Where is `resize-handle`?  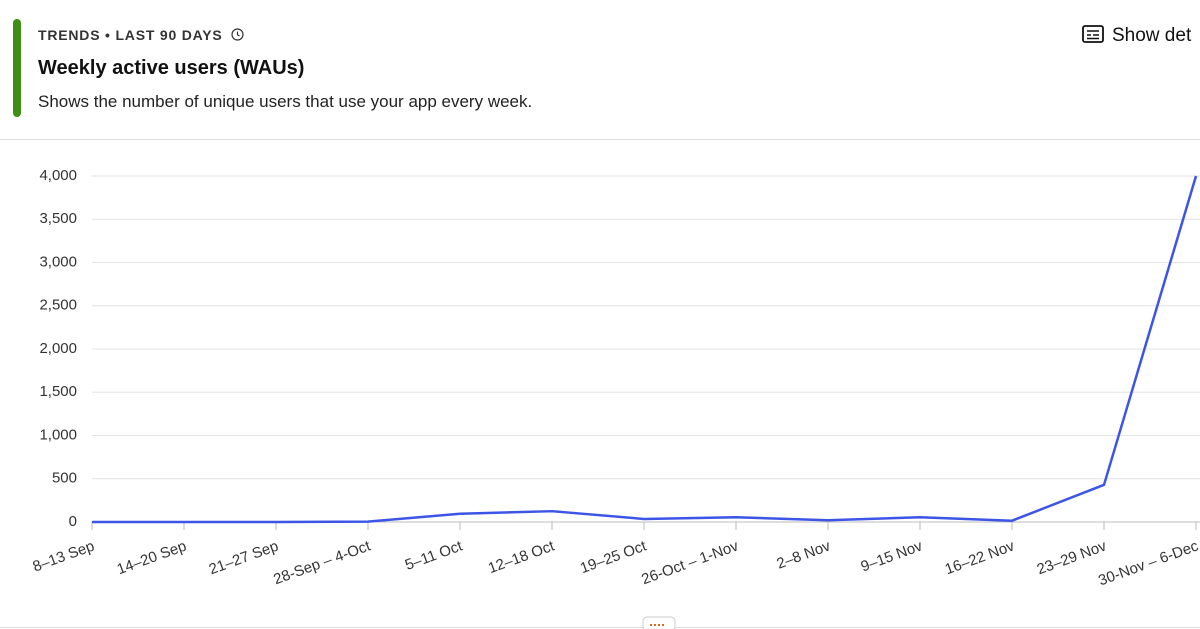
resize-handle is located at coordinates (659, 622).